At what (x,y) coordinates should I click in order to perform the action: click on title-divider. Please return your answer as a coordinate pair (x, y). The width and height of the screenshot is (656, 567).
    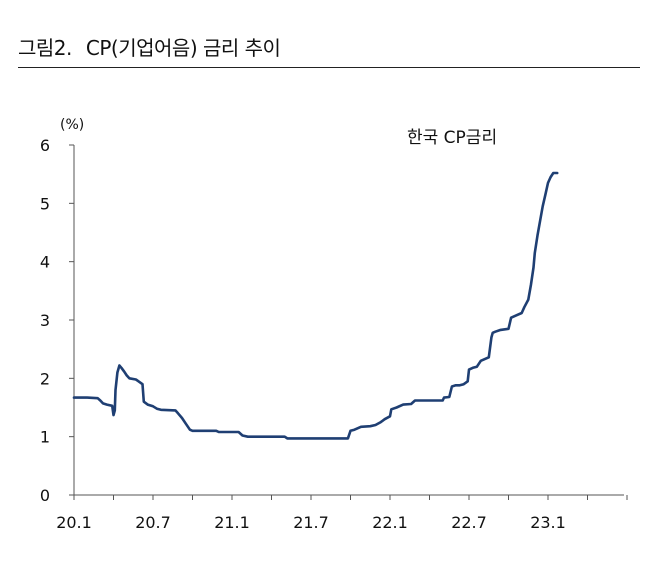
    Looking at the image, I should click on (329, 67).